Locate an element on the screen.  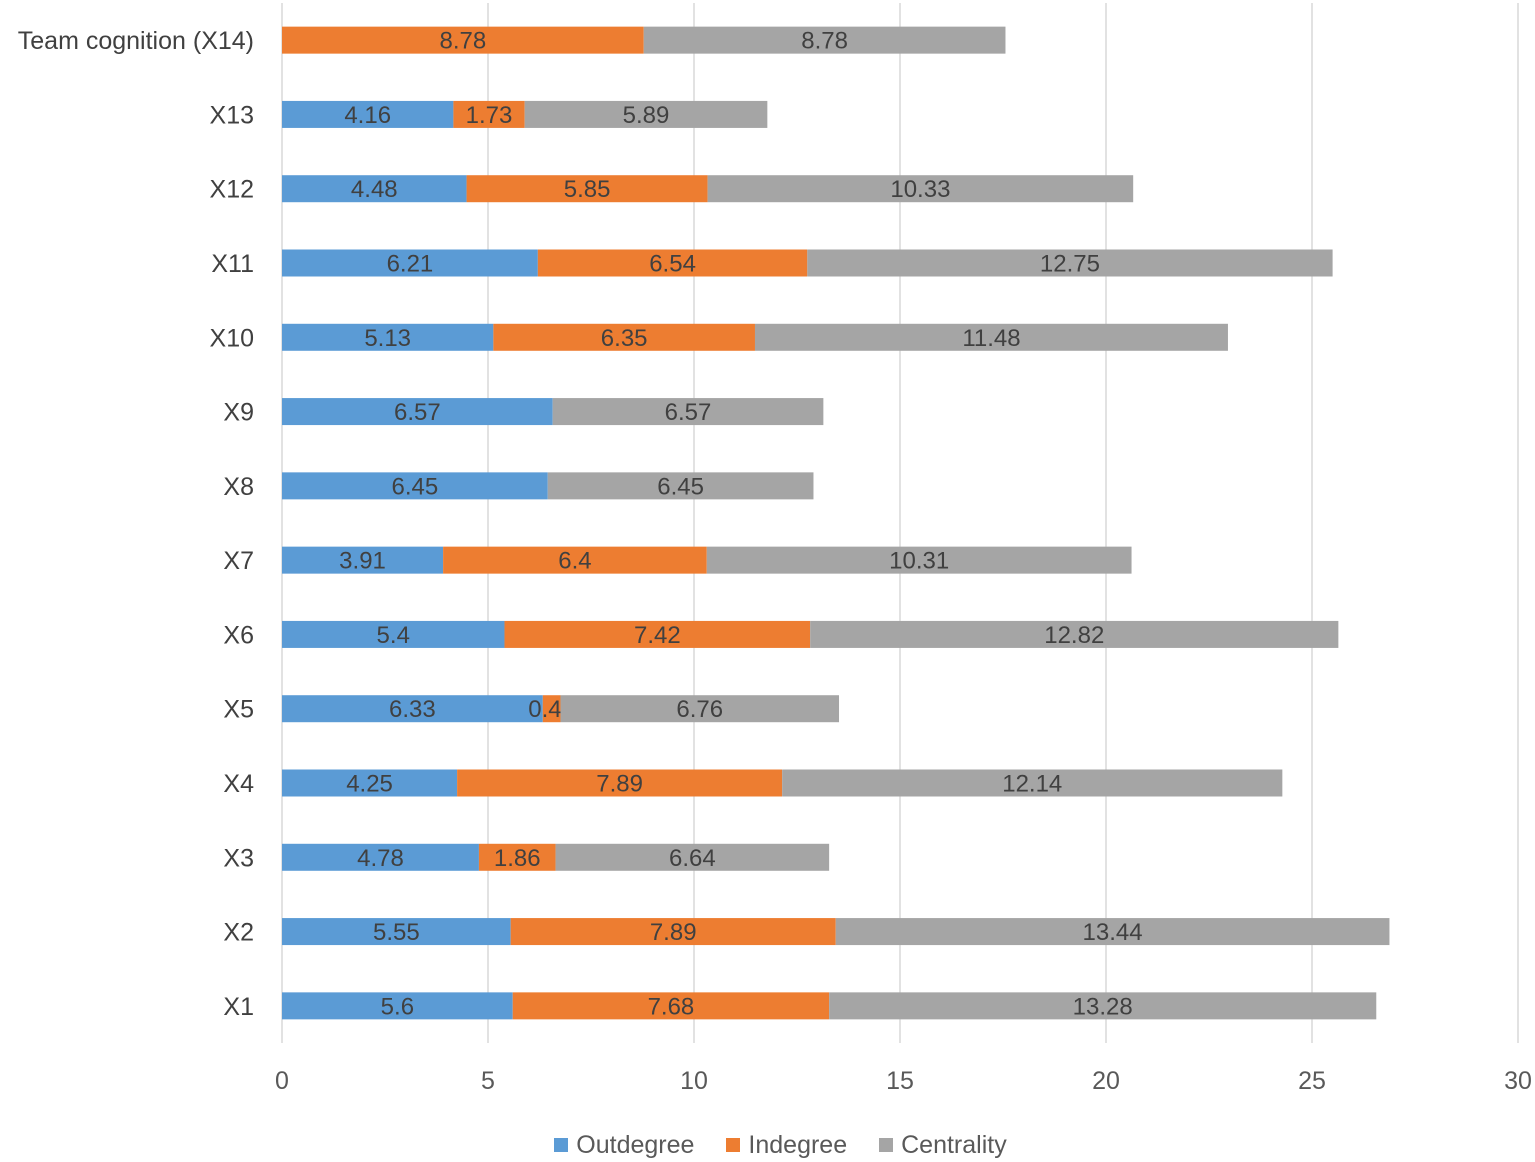
data-label-outdegree: 4.16 is located at coordinates (367, 115).